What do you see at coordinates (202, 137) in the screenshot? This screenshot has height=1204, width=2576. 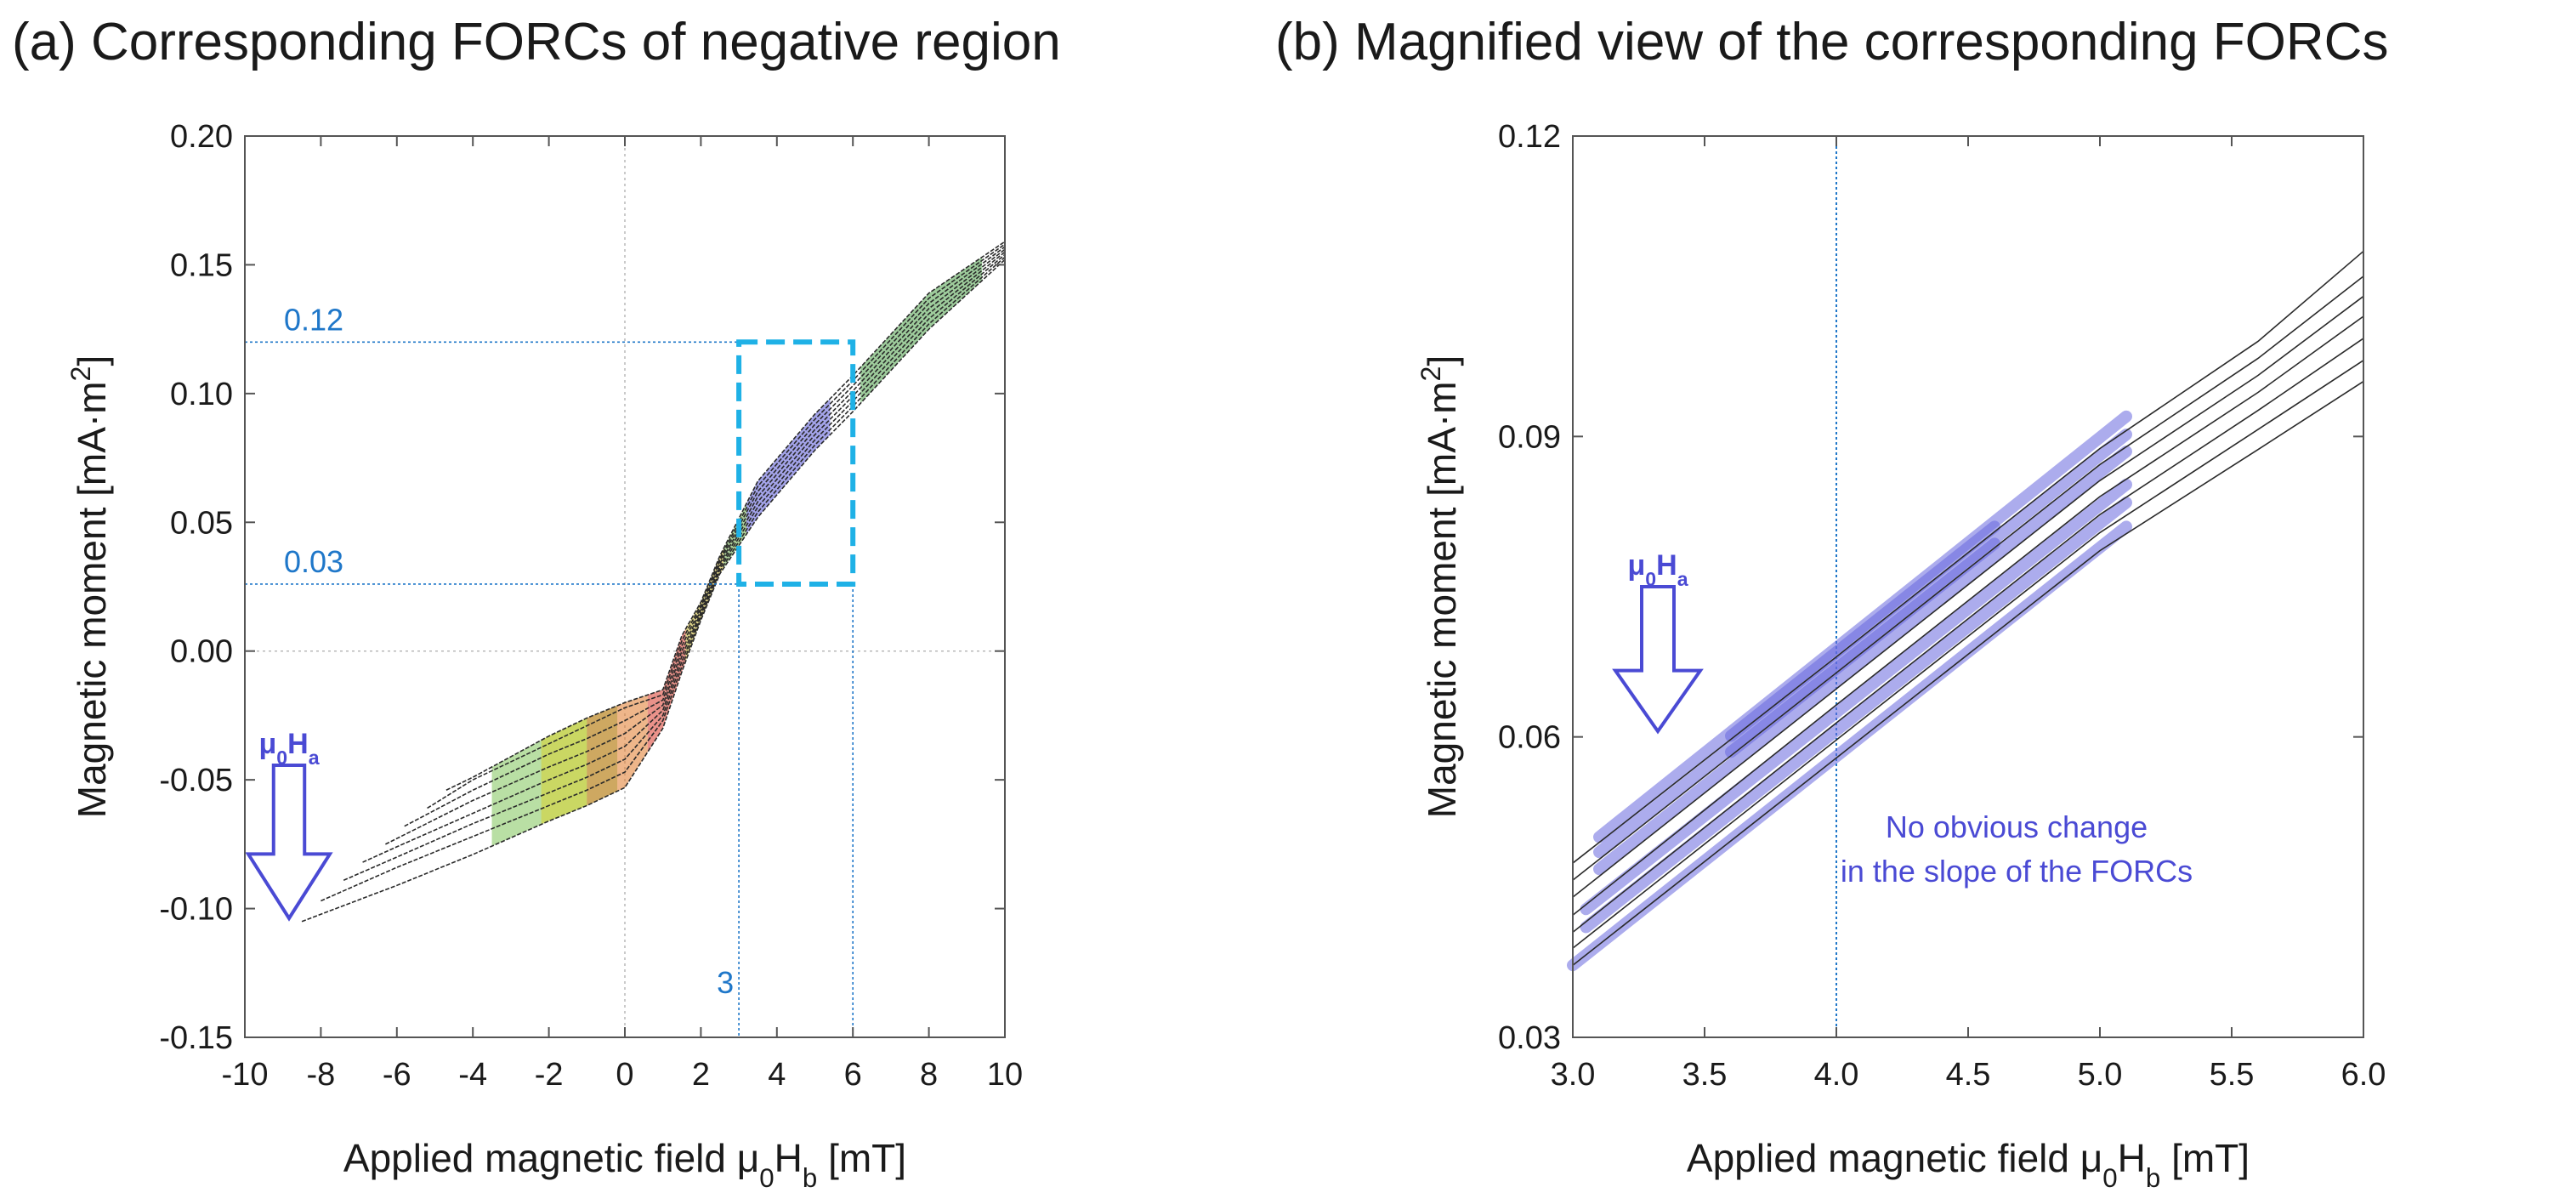 I see `y-tick-label: 0.20` at bounding box center [202, 137].